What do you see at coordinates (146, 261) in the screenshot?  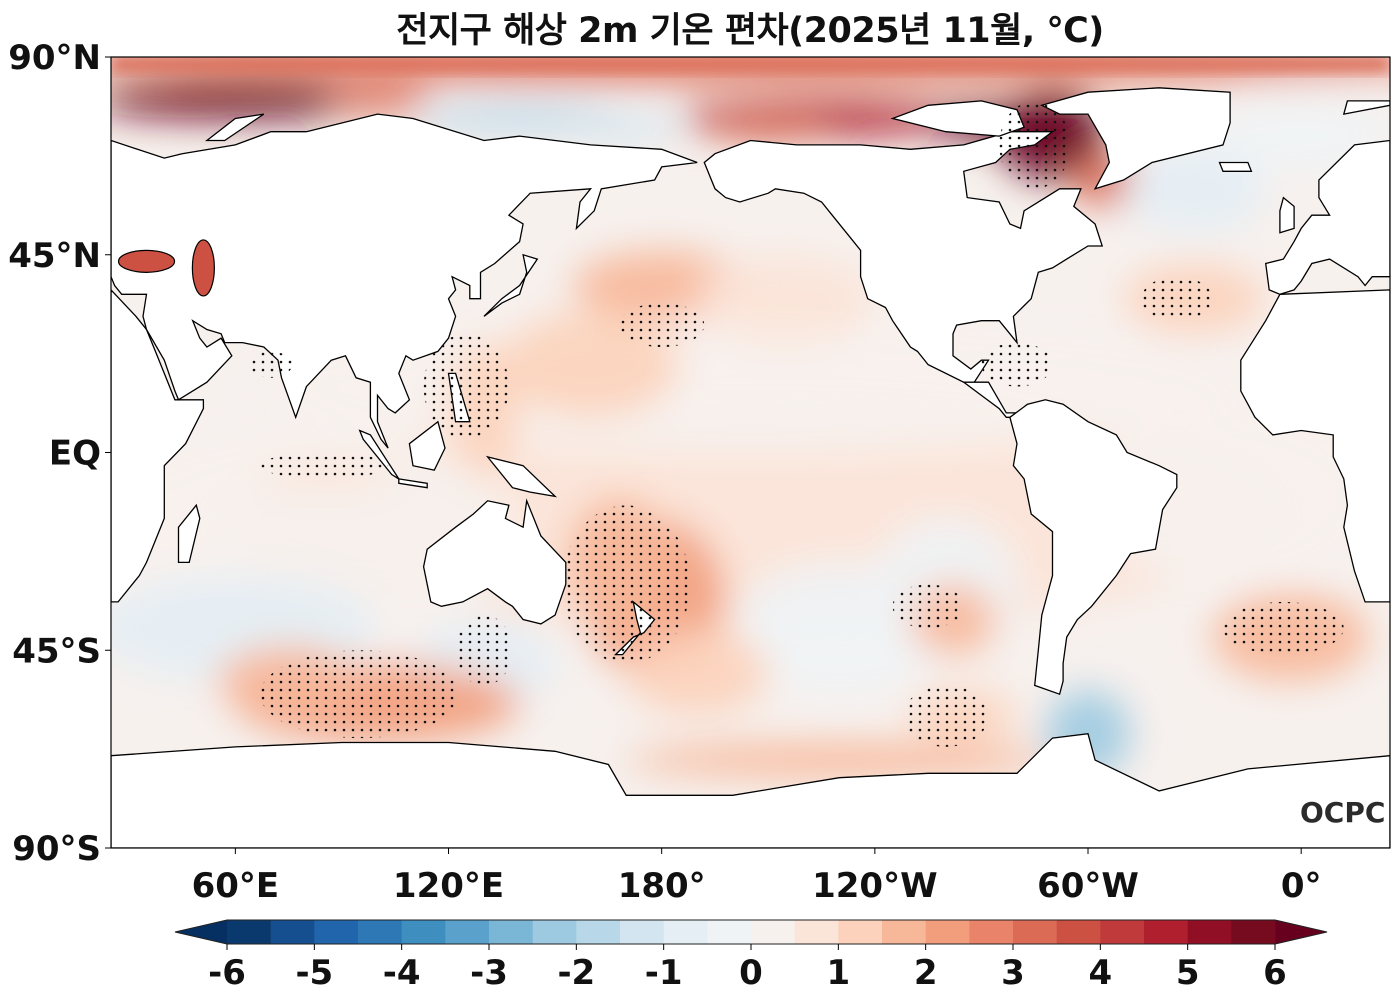 I see `black-sea` at bounding box center [146, 261].